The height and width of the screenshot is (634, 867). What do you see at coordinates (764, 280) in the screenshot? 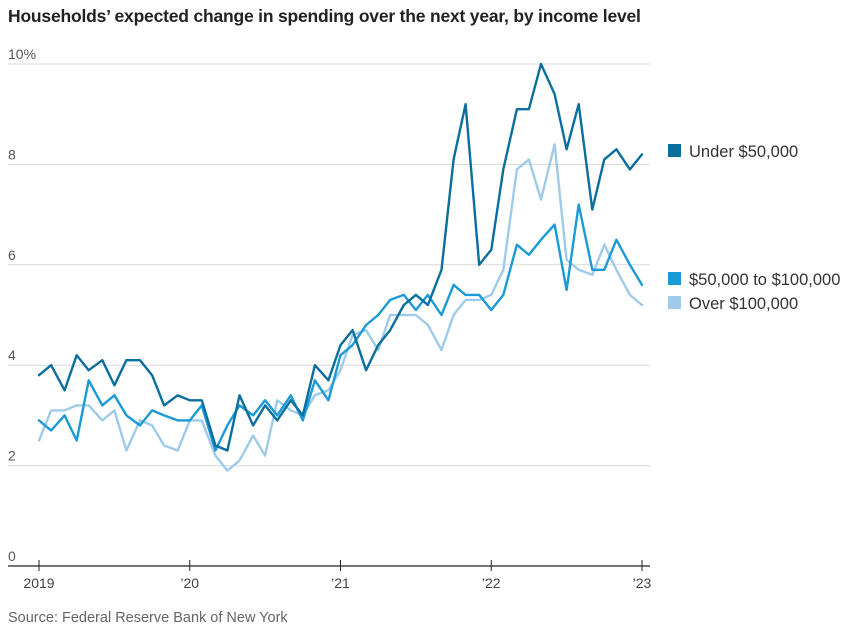
I see `legend-label-1: $50,000 to $100,000` at bounding box center [764, 280].